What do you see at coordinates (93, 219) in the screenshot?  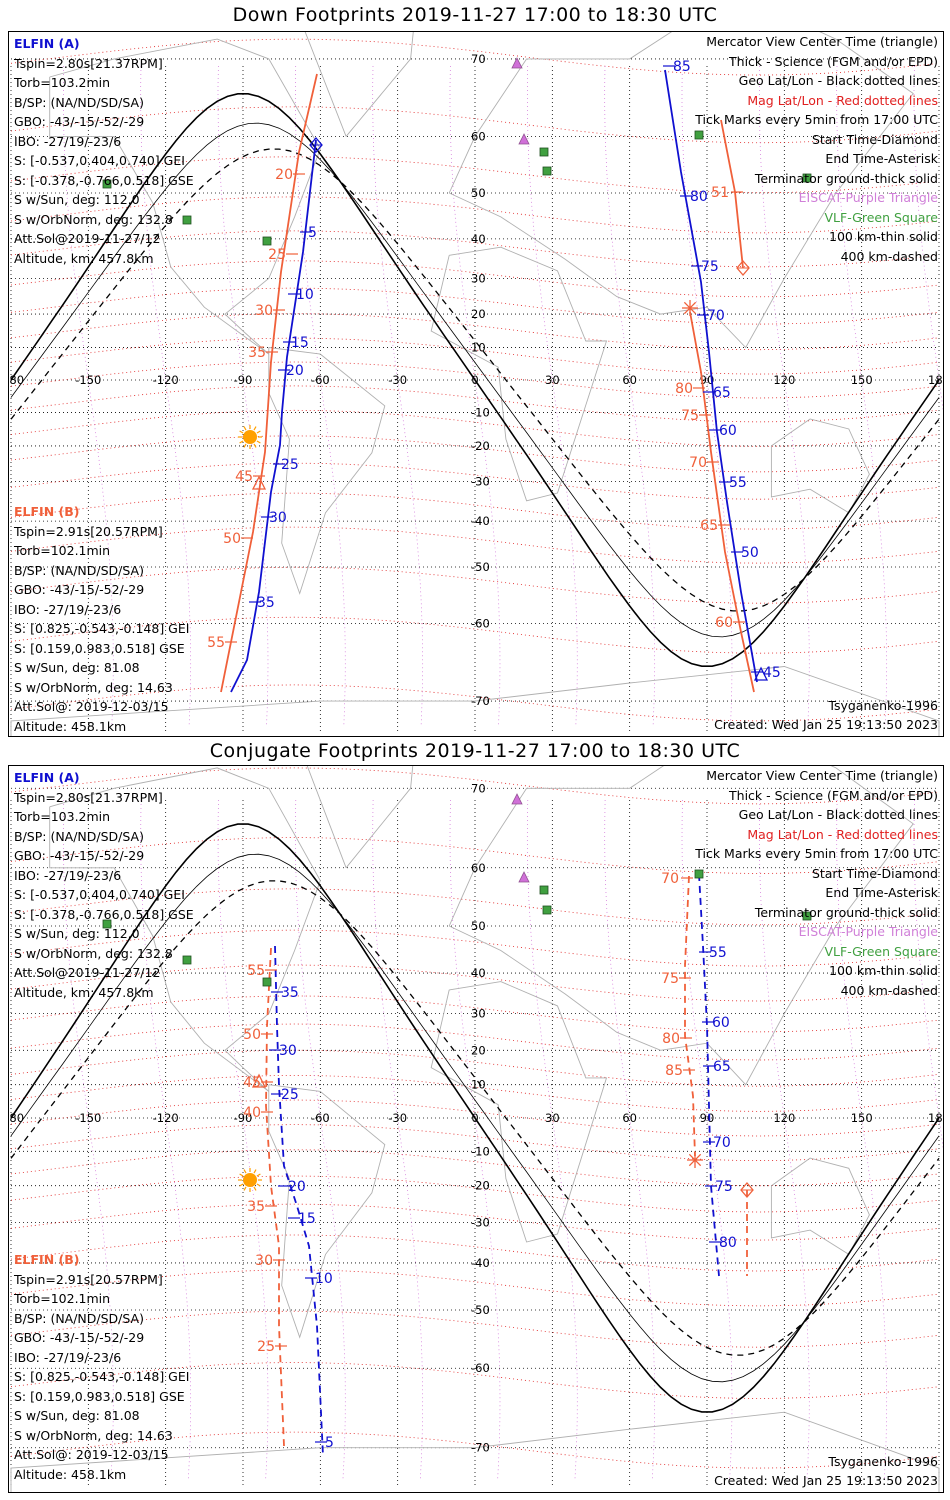 I see `elfin-a-line: S w/OrbNorm, deg: 132.8` at bounding box center [93, 219].